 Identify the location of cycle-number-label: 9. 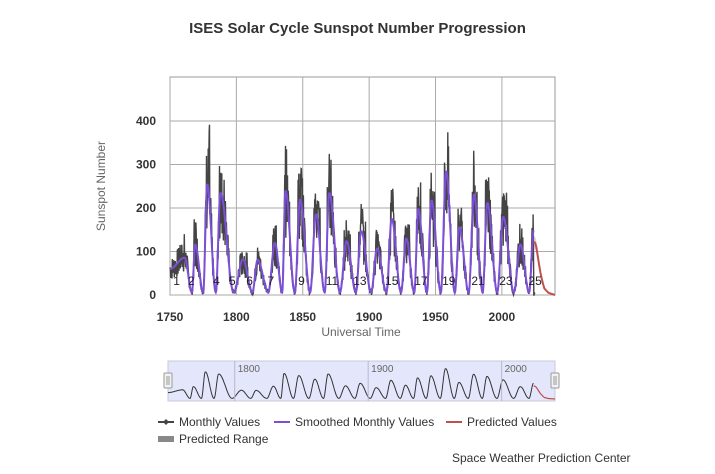
(301, 281).